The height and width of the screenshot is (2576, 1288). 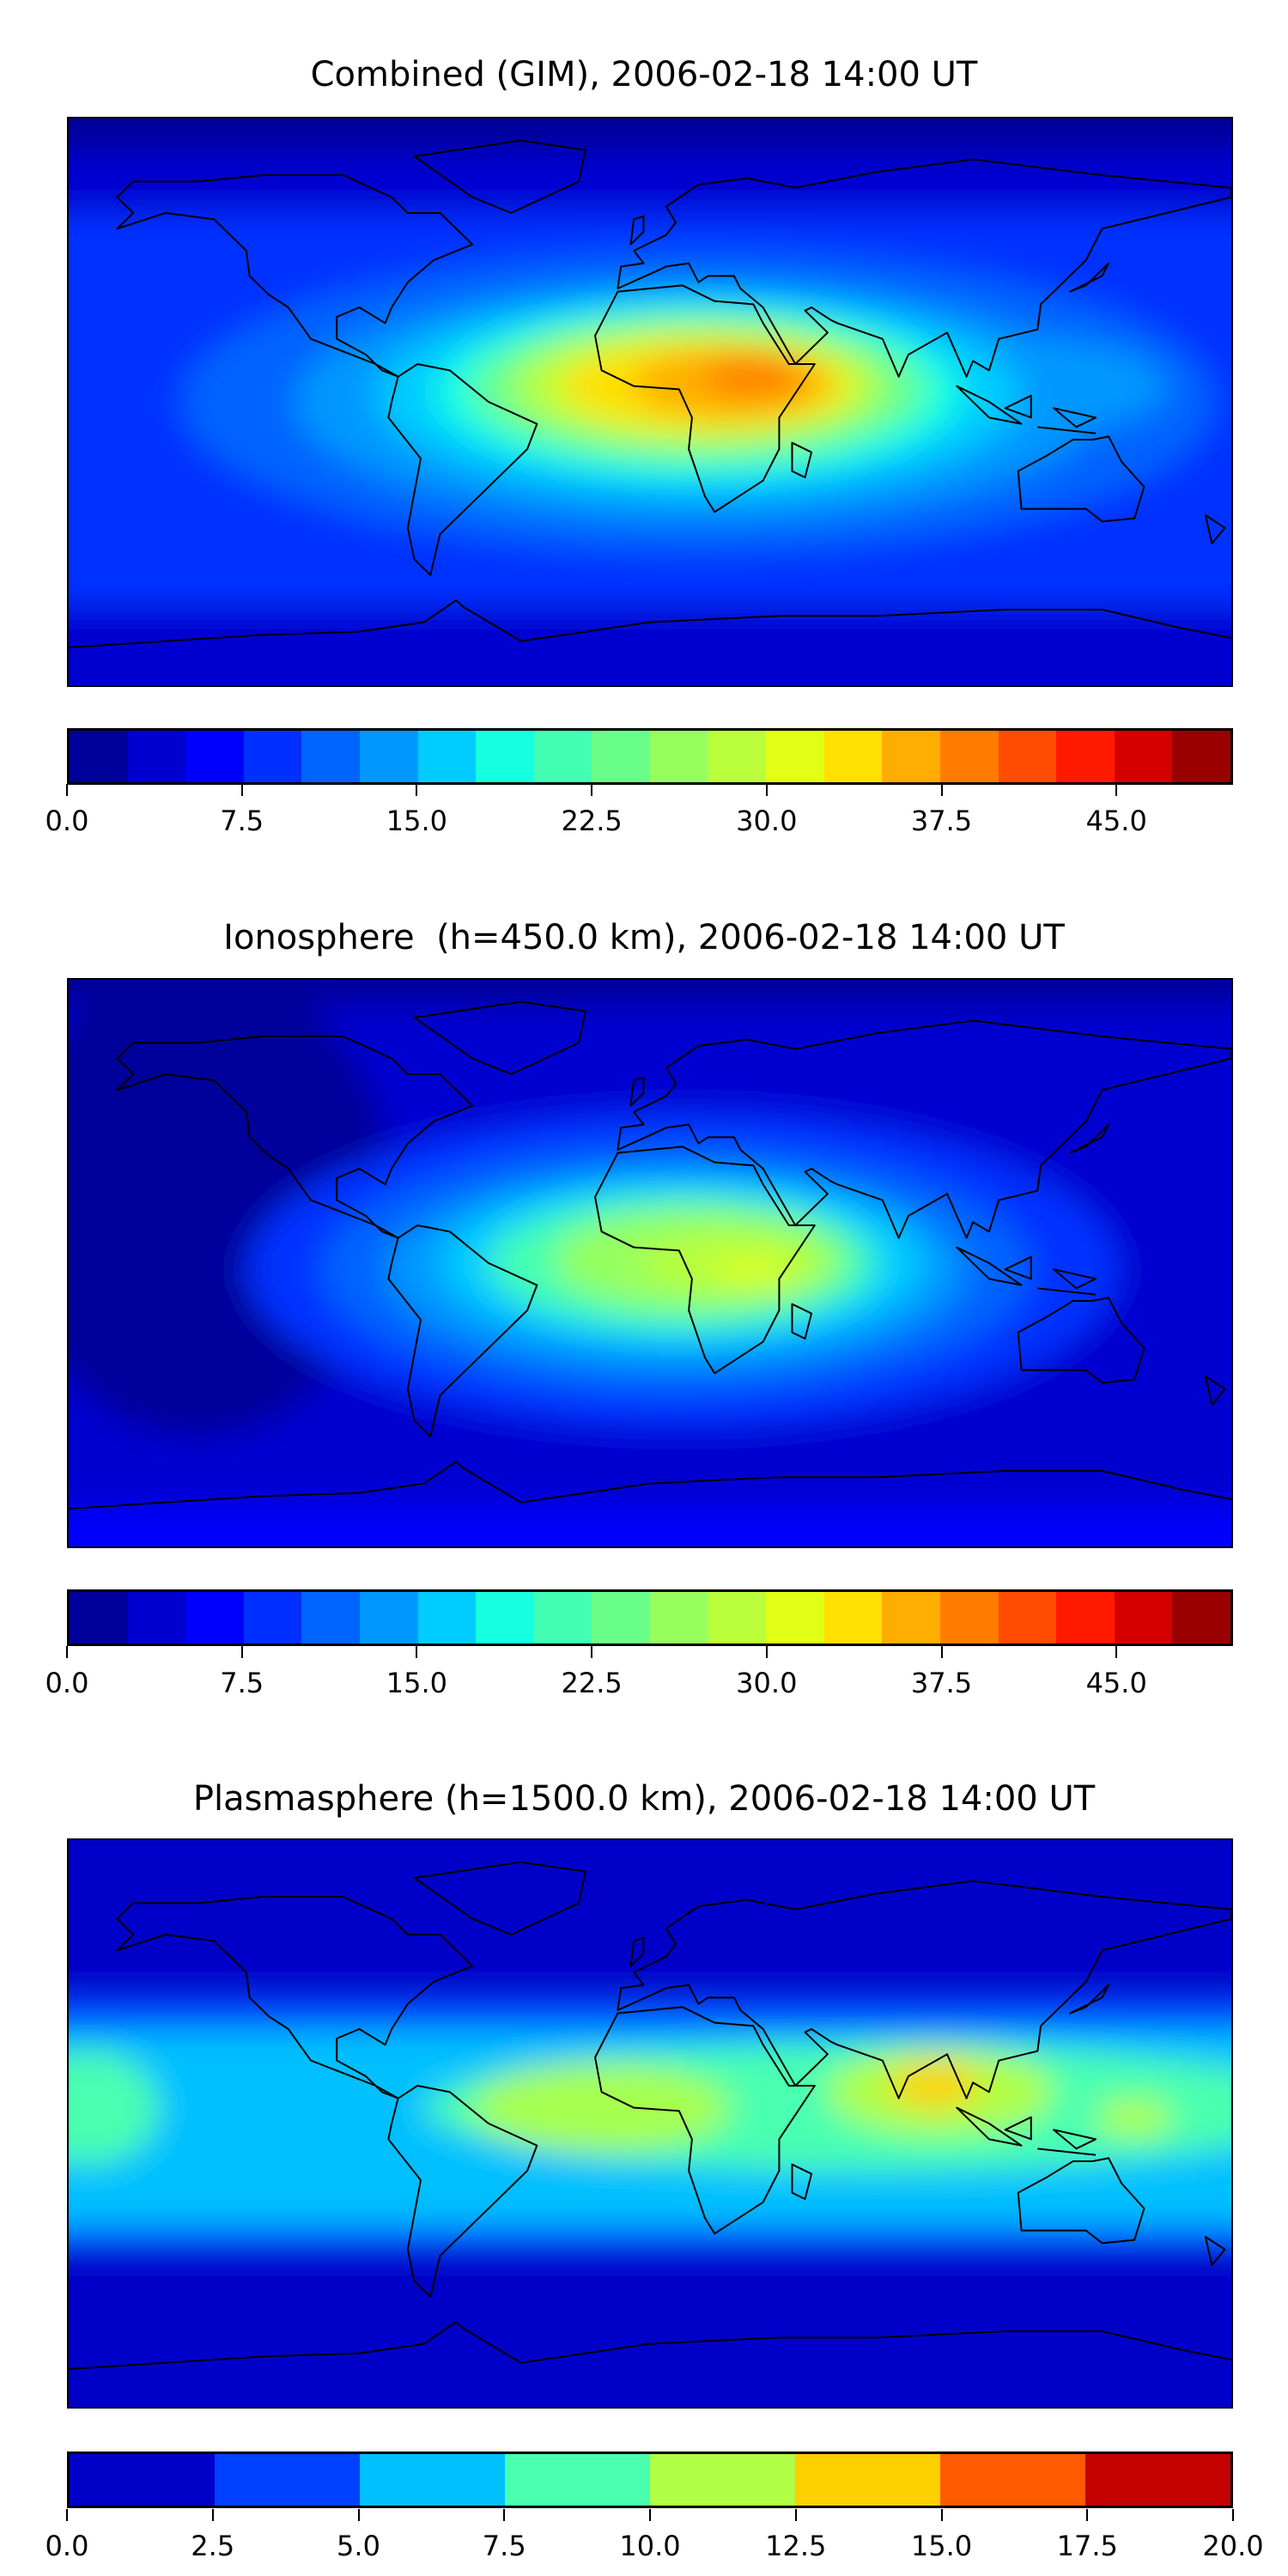 What do you see at coordinates (358, 2546) in the screenshot?
I see `colorbar-tick-label: 5.0` at bounding box center [358, 2546].